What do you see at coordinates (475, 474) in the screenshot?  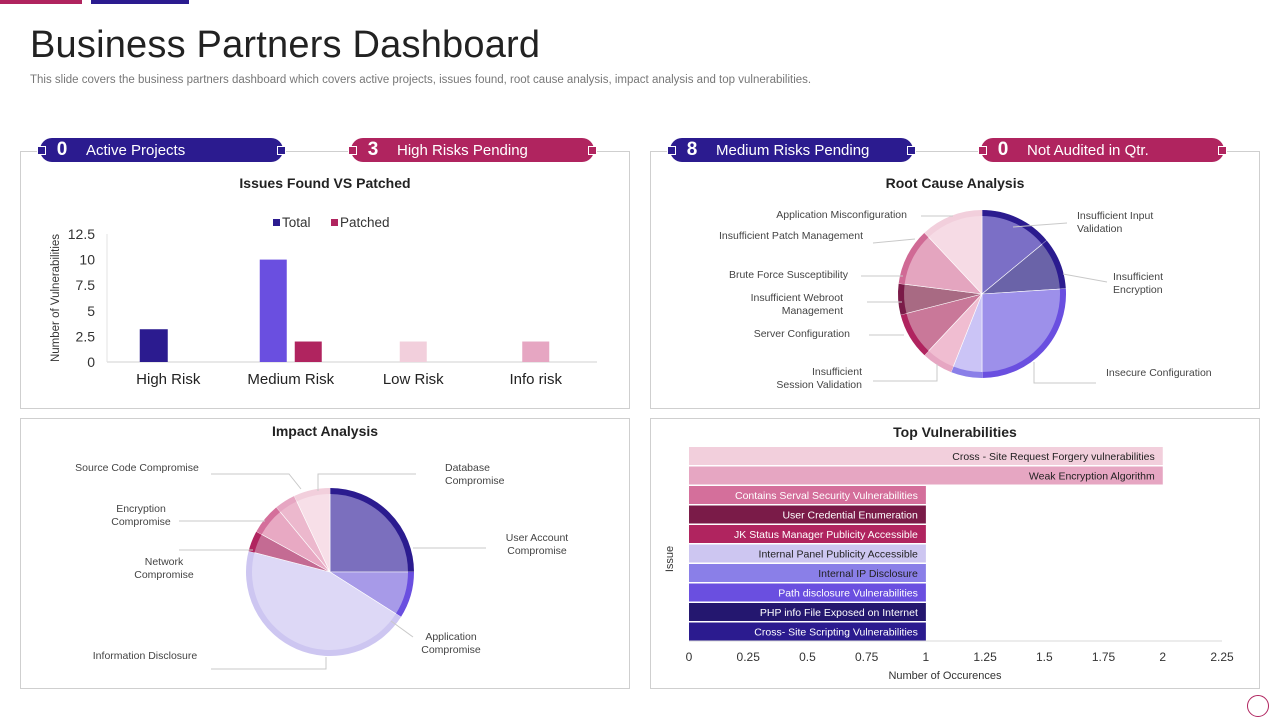 I see `impact-label: Database Compromise` at bounding box center [475, 474].